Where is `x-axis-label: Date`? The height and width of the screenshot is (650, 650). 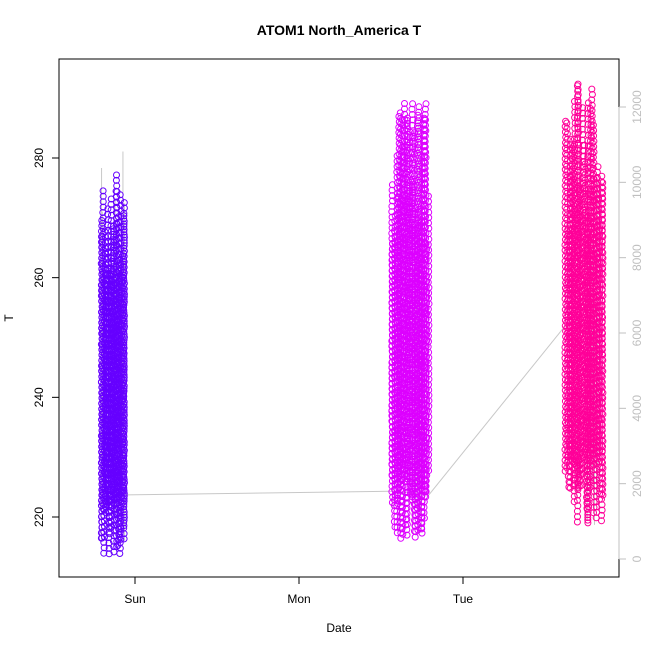
x-axis-label: Date is located at coordinates (339, 628).